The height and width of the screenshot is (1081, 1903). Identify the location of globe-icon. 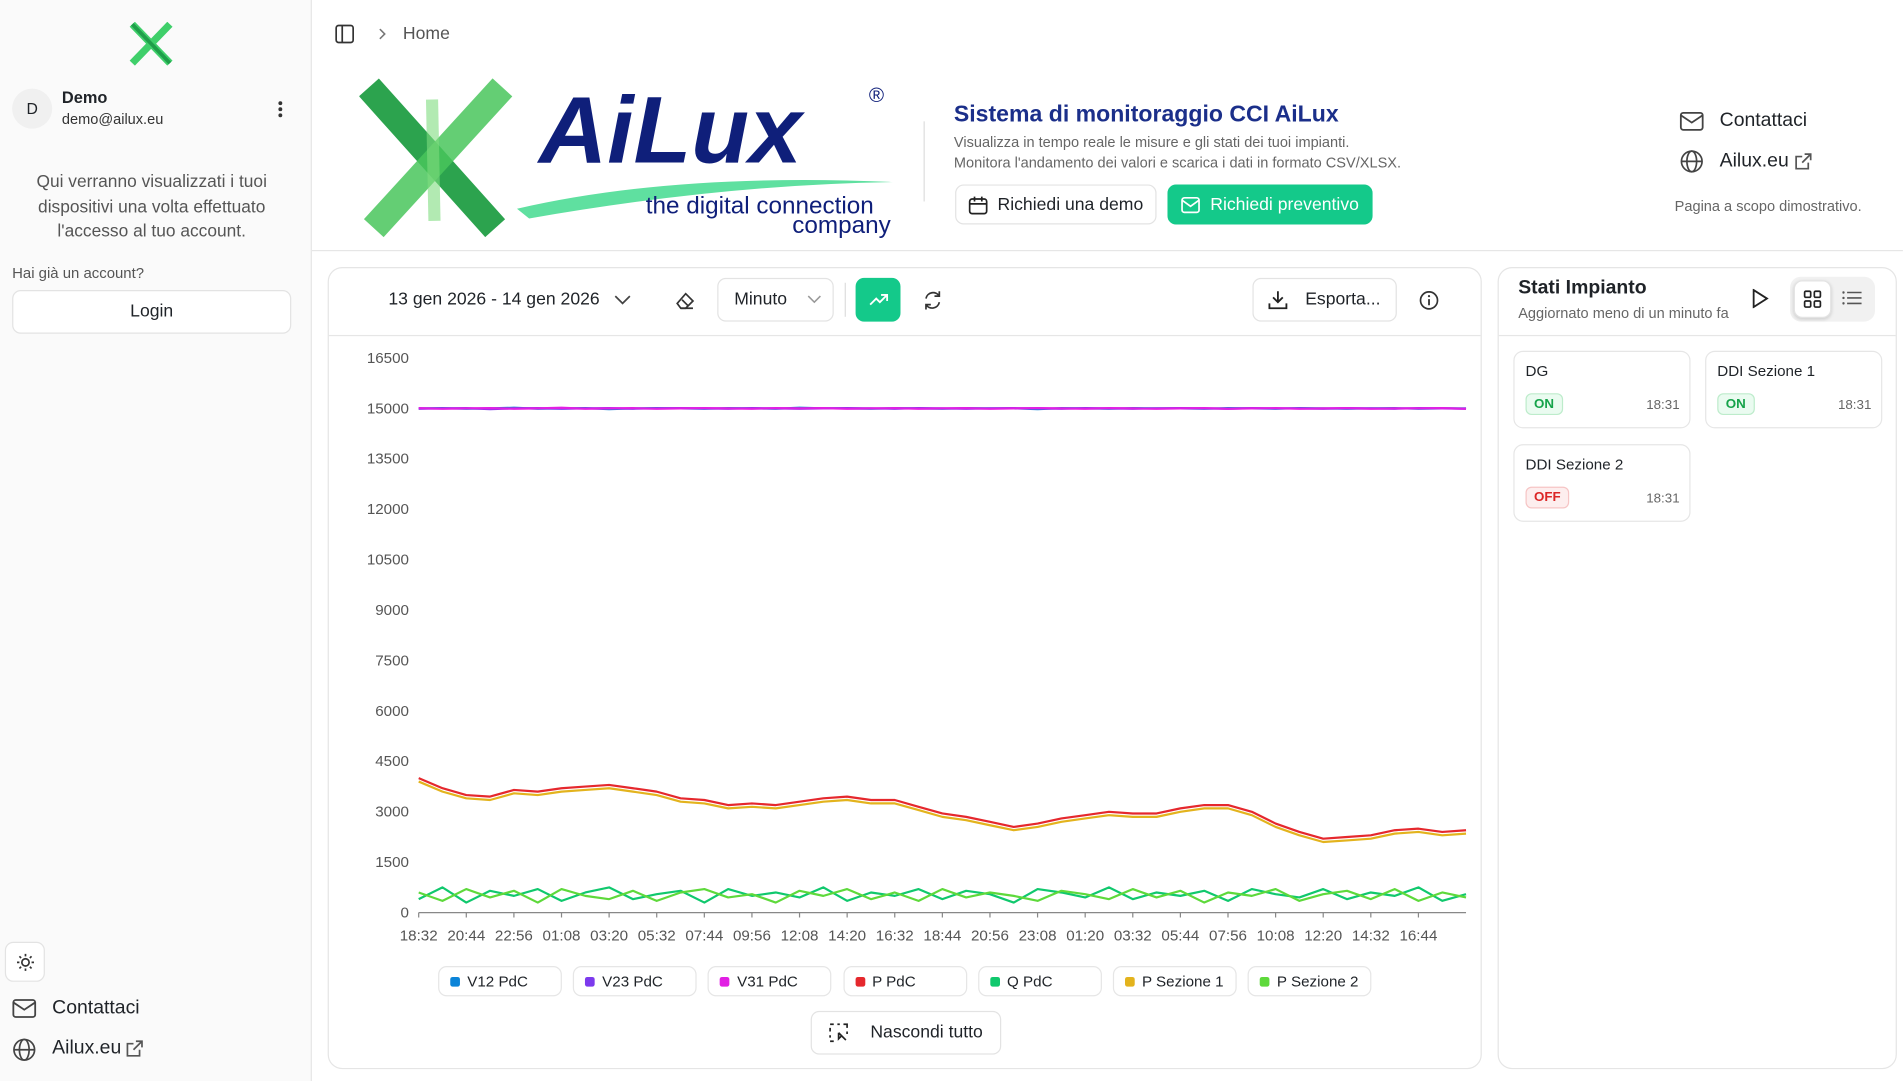
(1691, 161).